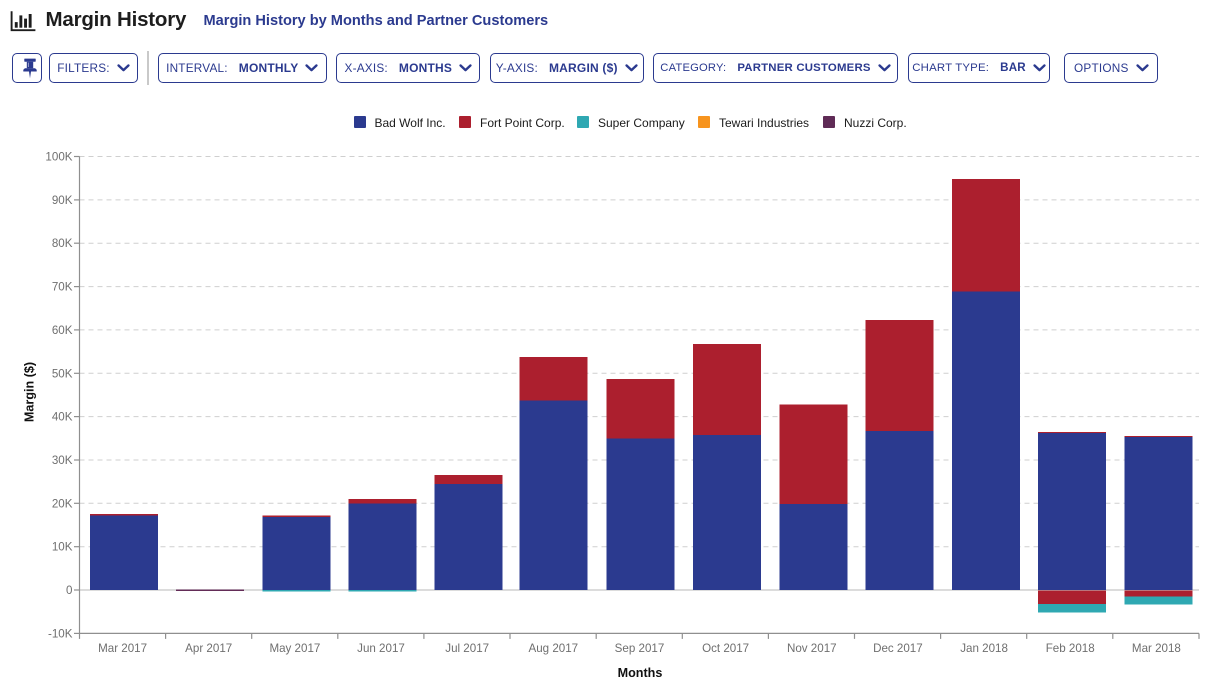  I want to click on svg-text: Feb 2018, so click(1070, 648).